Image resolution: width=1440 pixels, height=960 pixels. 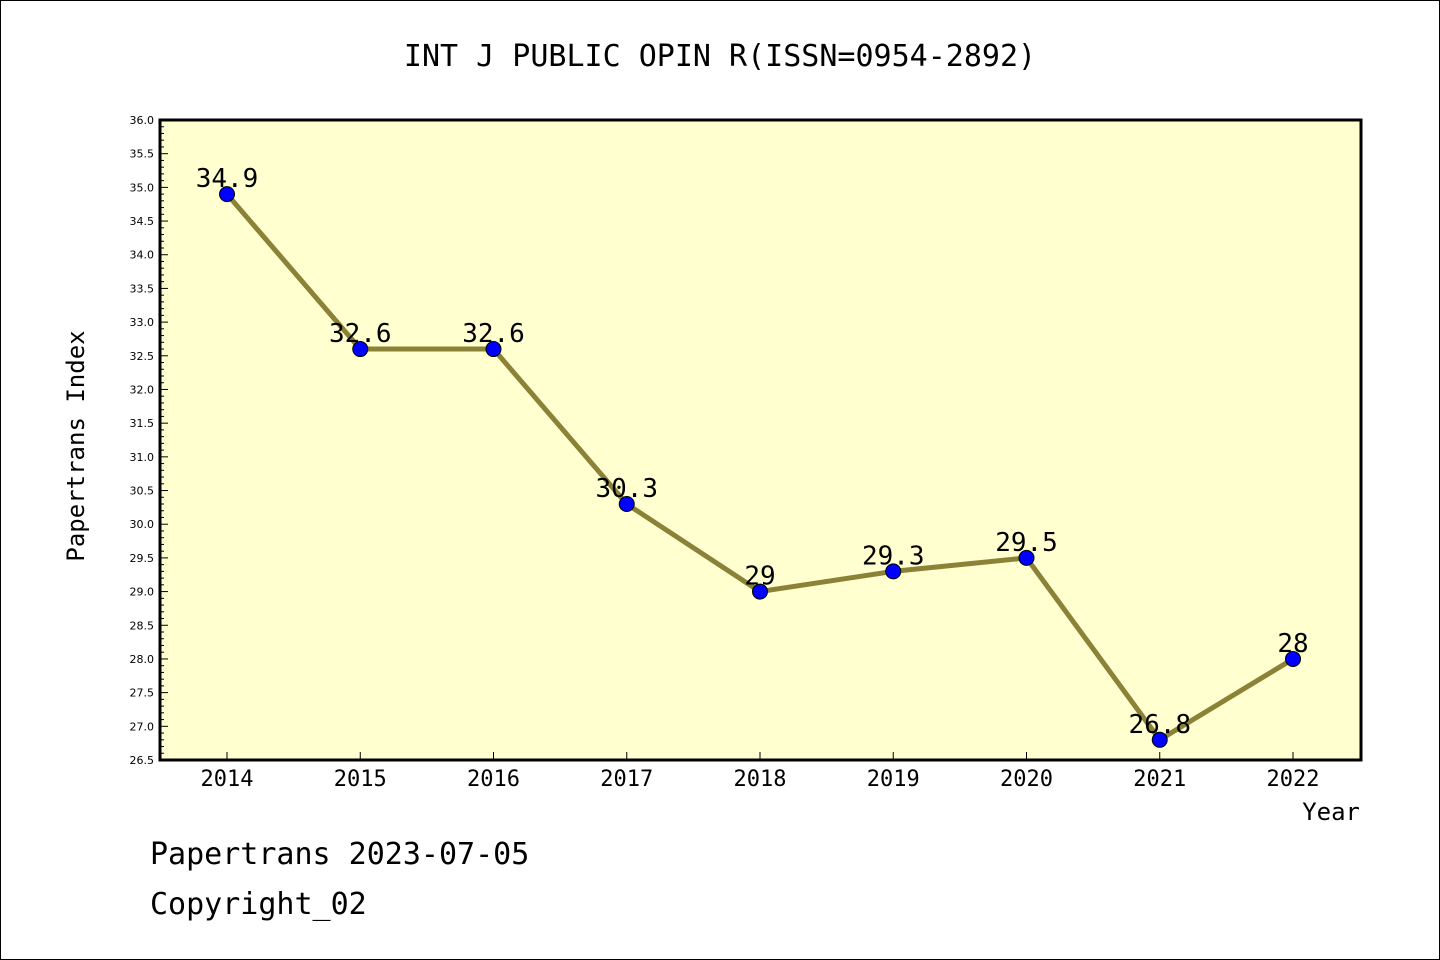 What do you see at coordinates (1159, 779) in the screenshot?
I see `x-tick-label: 2021` at bounding box center [1159, 779].